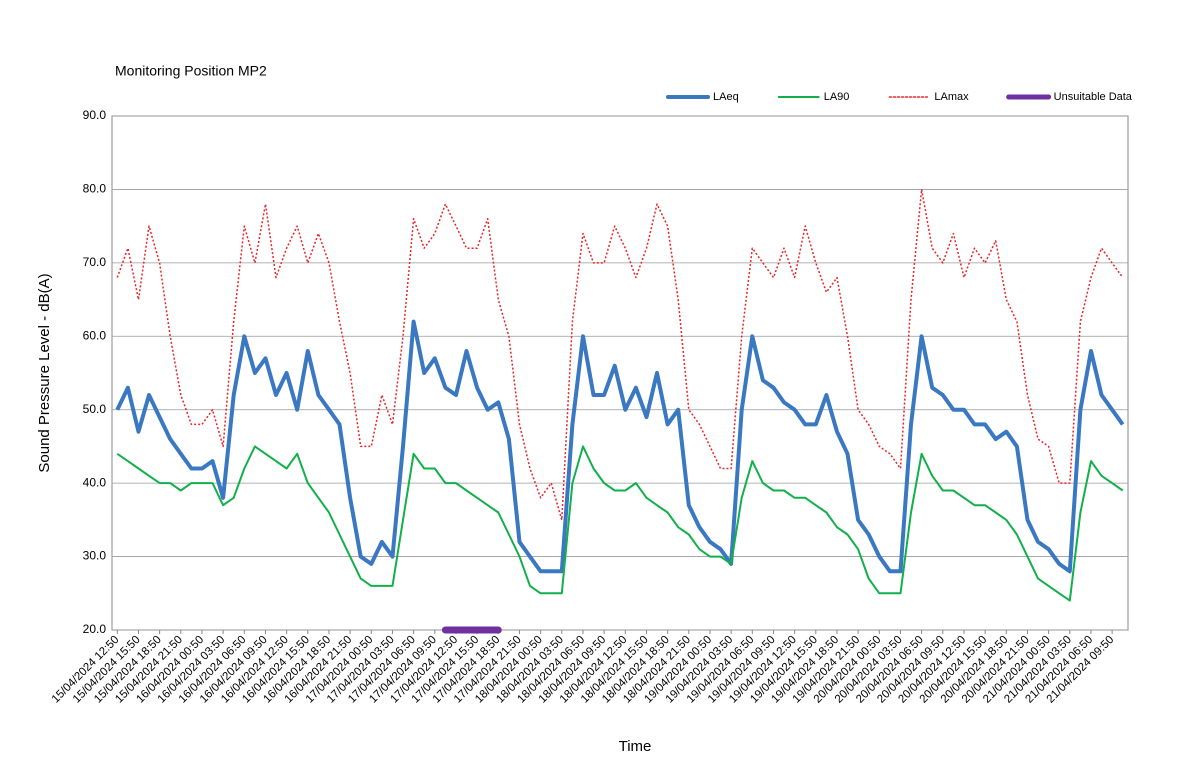 This screenshot has height=779, width=1193. Describe the element at coordinates (95, 262) in the screenshot. I see `y-tick-label: 70.0` at that location.